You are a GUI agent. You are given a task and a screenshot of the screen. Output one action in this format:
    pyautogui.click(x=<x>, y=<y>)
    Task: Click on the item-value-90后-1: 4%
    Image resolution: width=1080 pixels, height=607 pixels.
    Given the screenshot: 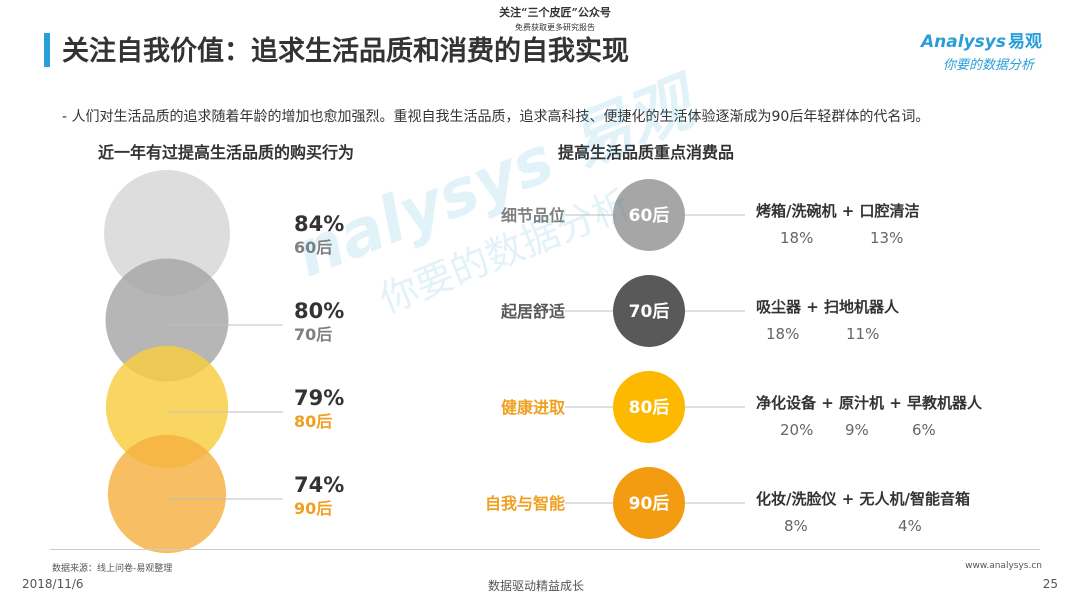 What is the action you would take?
    pyautogui.click(x=910, y=526)
    